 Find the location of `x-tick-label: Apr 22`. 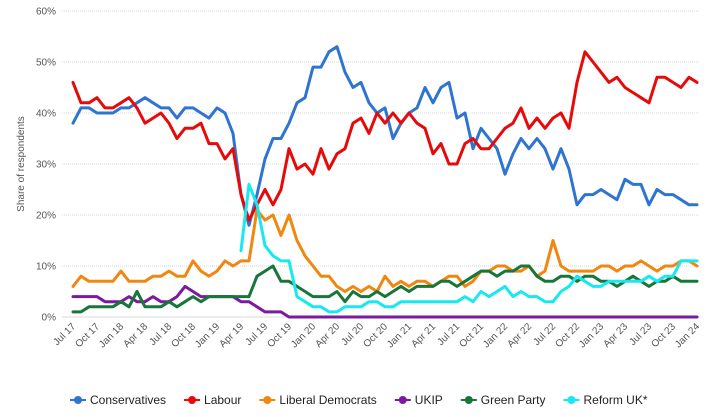

x-tick-label: Apr 22 is located at coordinates (520, 335).